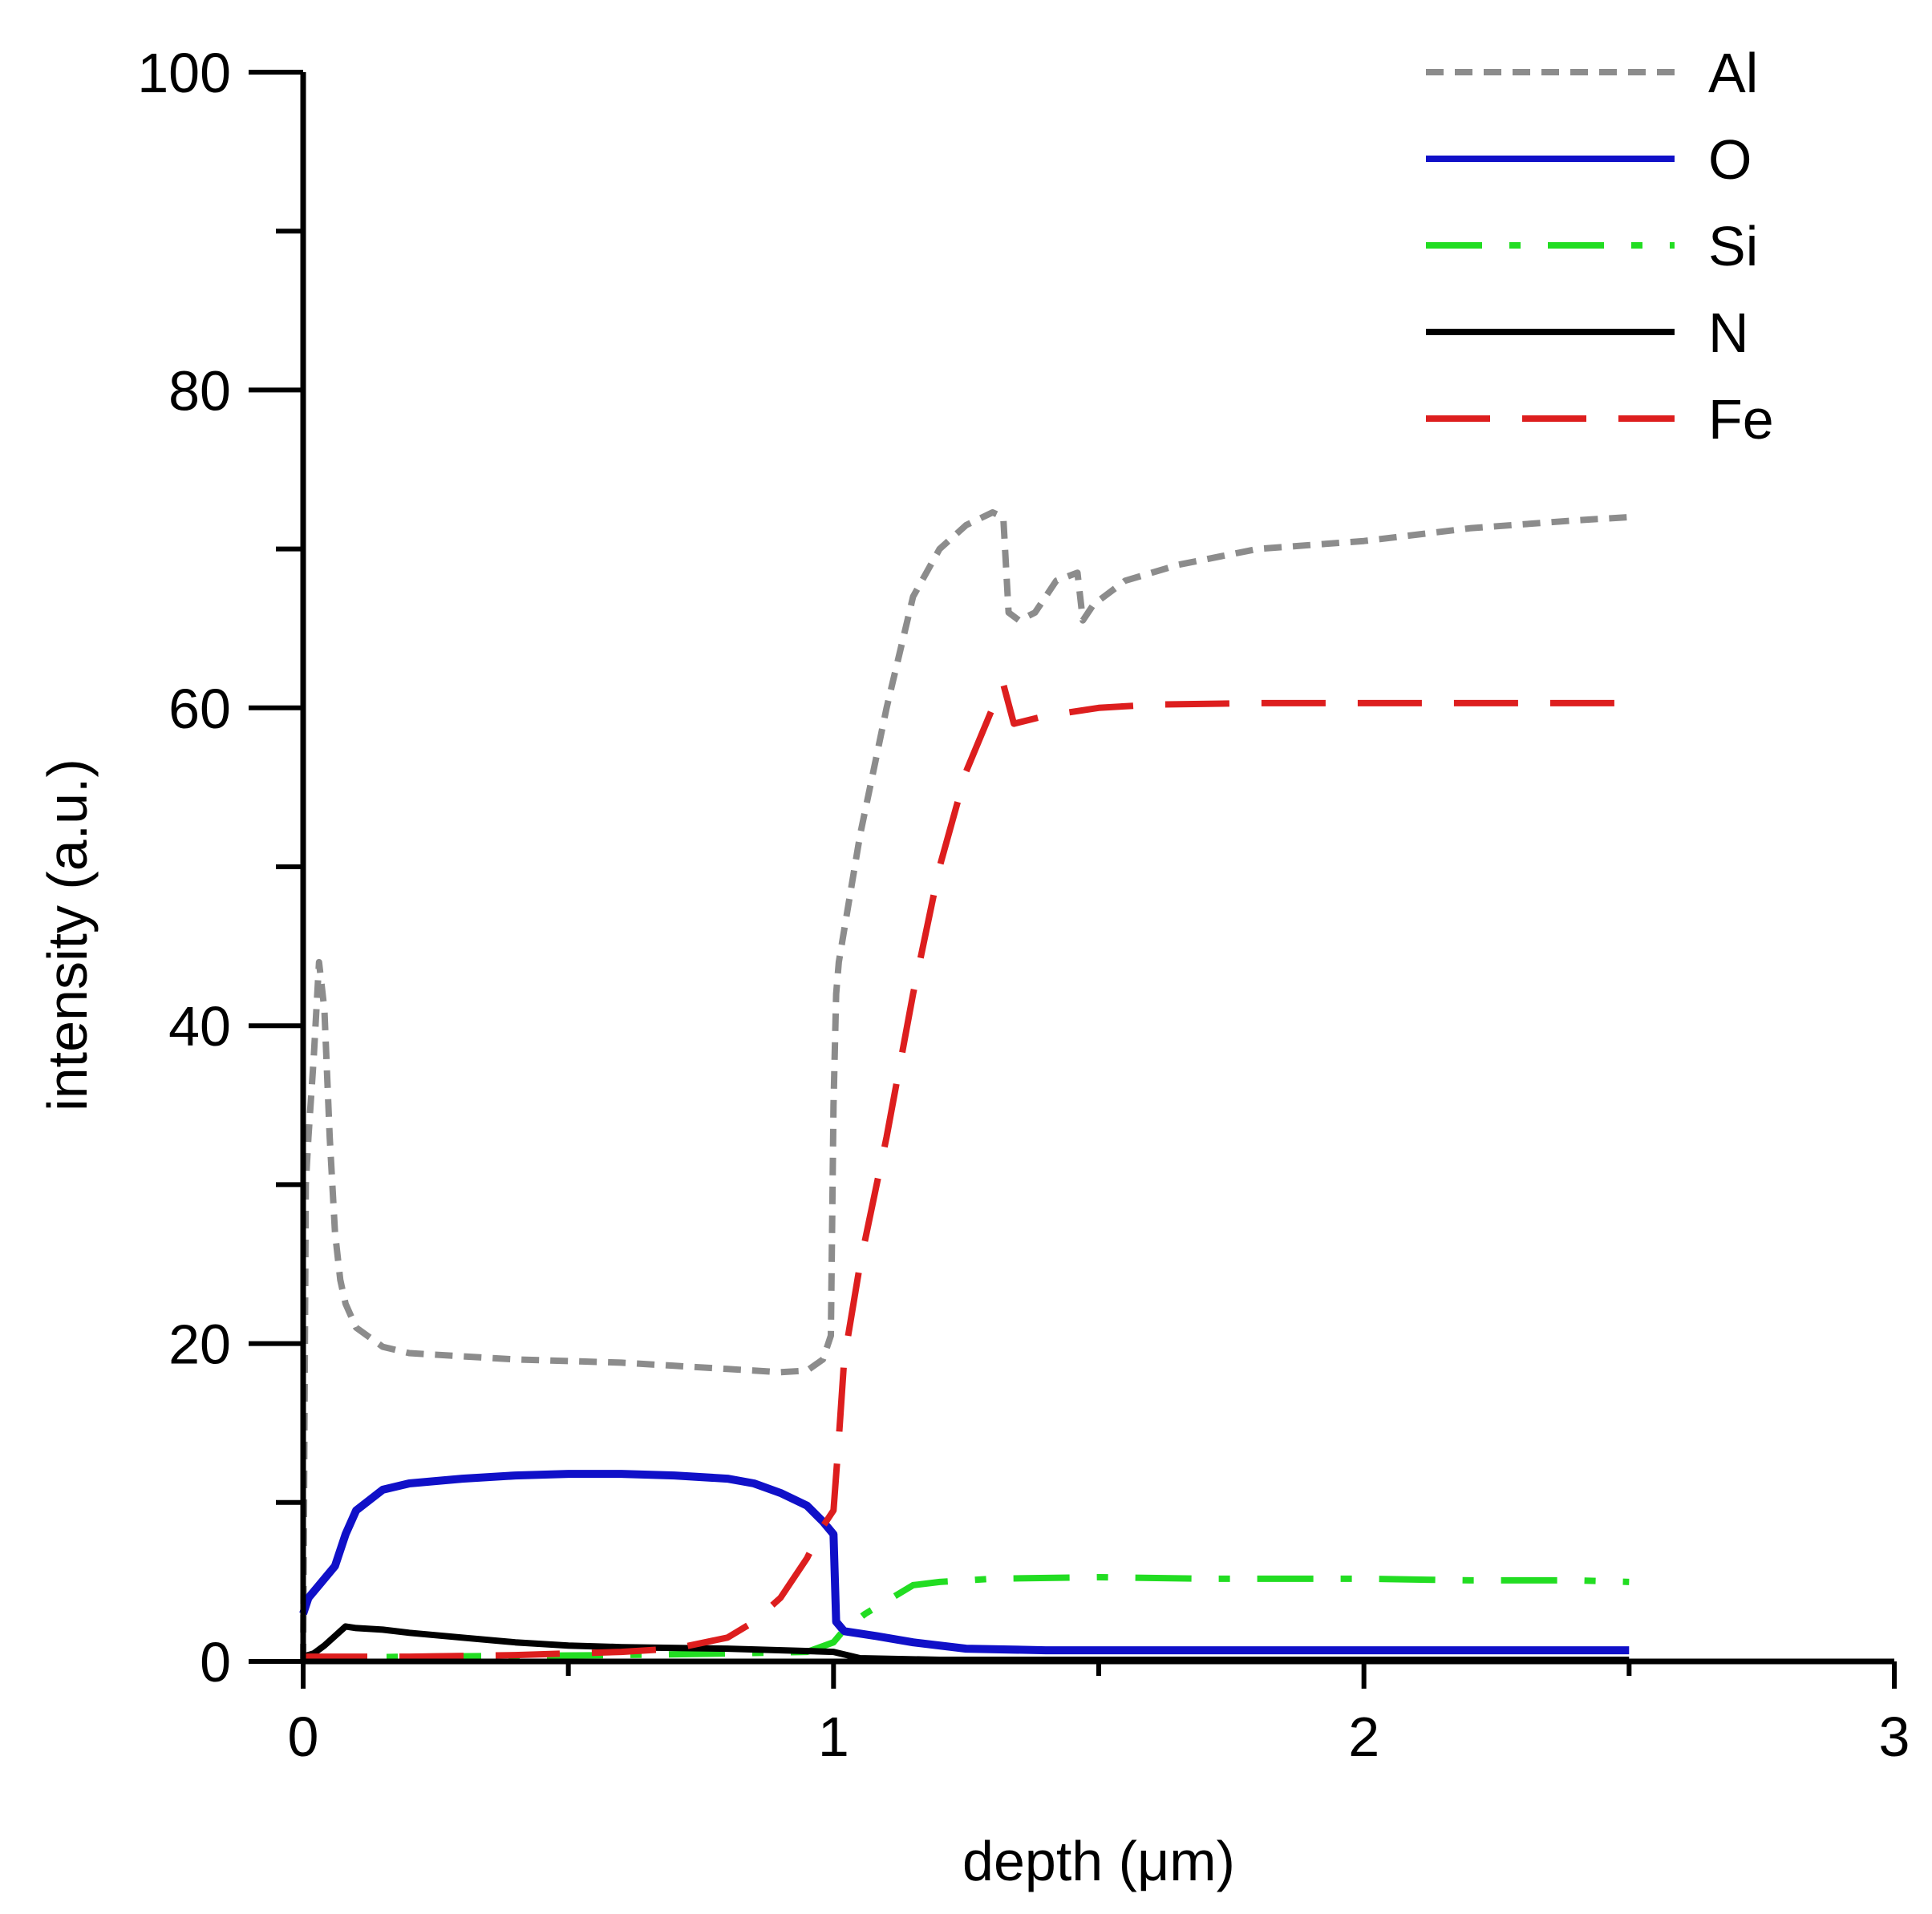 The image size is (1932, 1914). What do you see at coordinates (303, 1737) in the screenshot?
I see `x-tick-label: 0` at bounding box center [303, 1737].